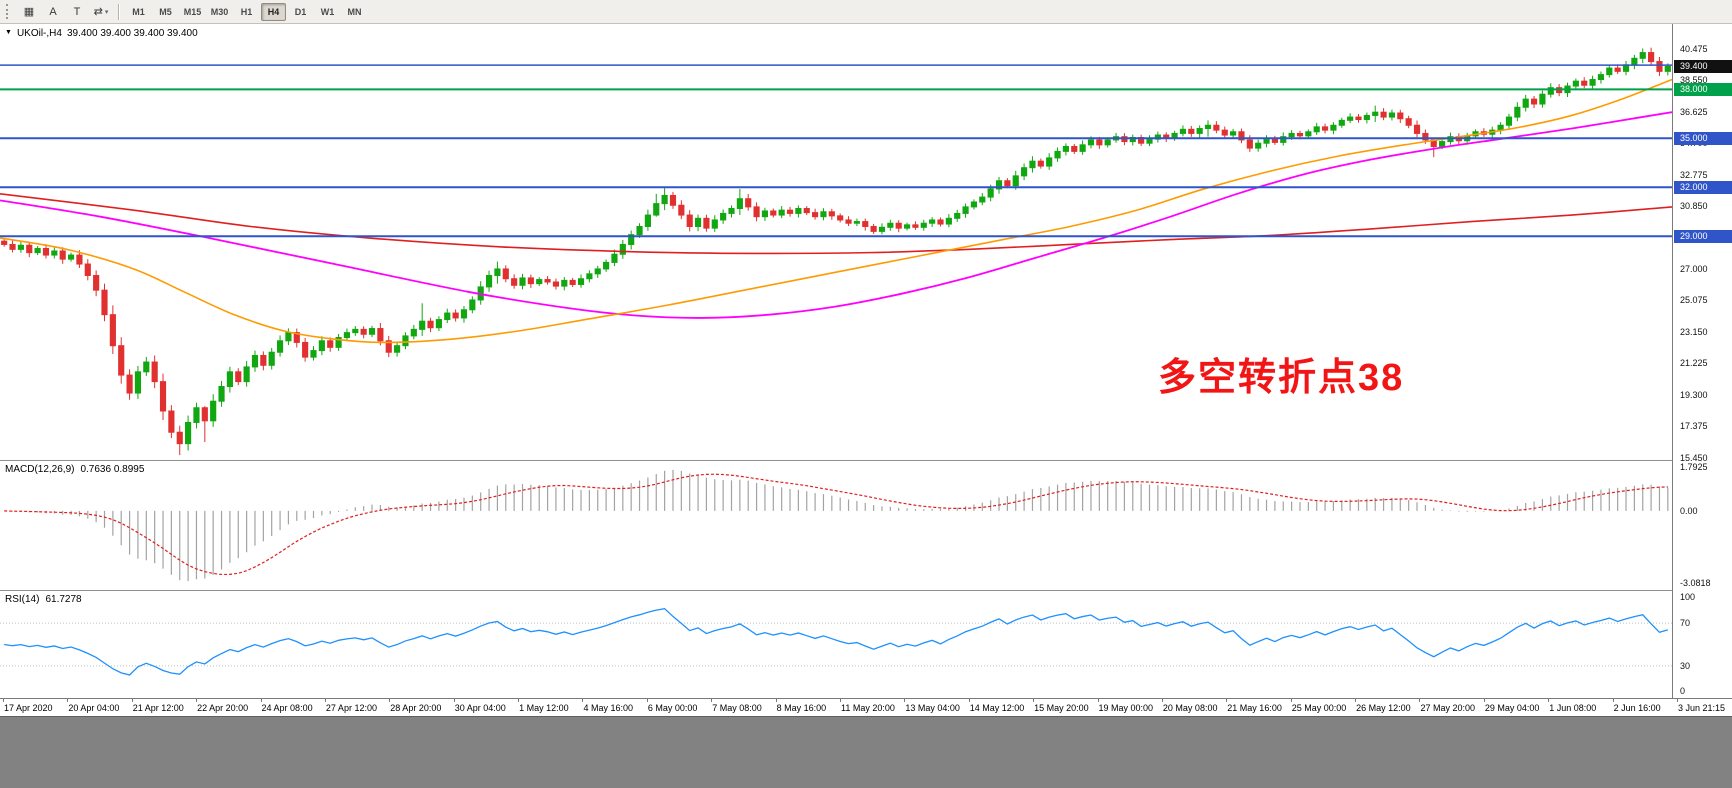 This screenshot has height=788, width=1732. What do you see at coordinates (1689, 510) in the screenshot?
I see `macd-axis-label: 0.00` at bounding box center [1689, 510].